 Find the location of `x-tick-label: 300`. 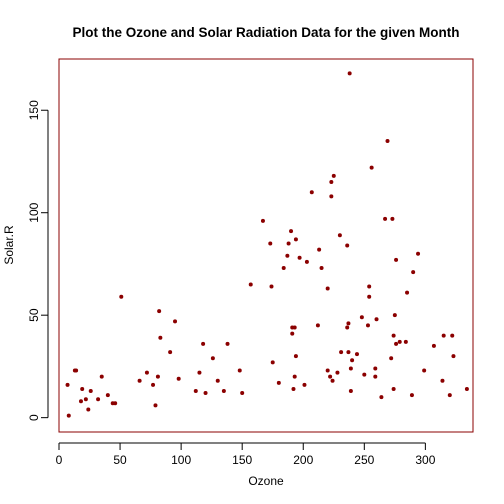

x-tick-label: 300 is located at coordinates (425, 460).